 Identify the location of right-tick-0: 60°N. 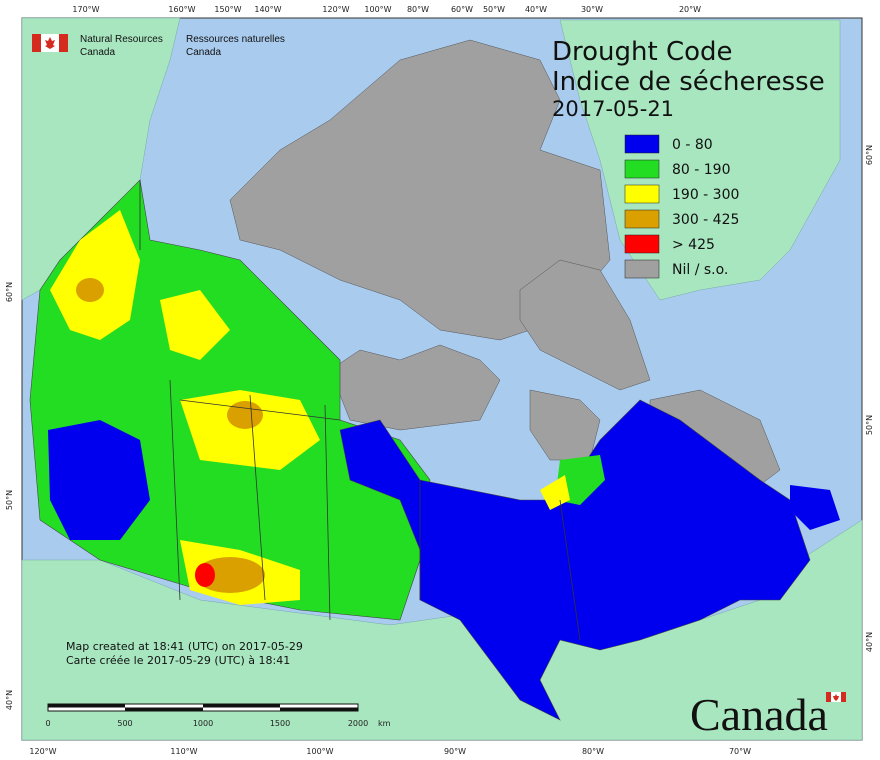
(869, 155).